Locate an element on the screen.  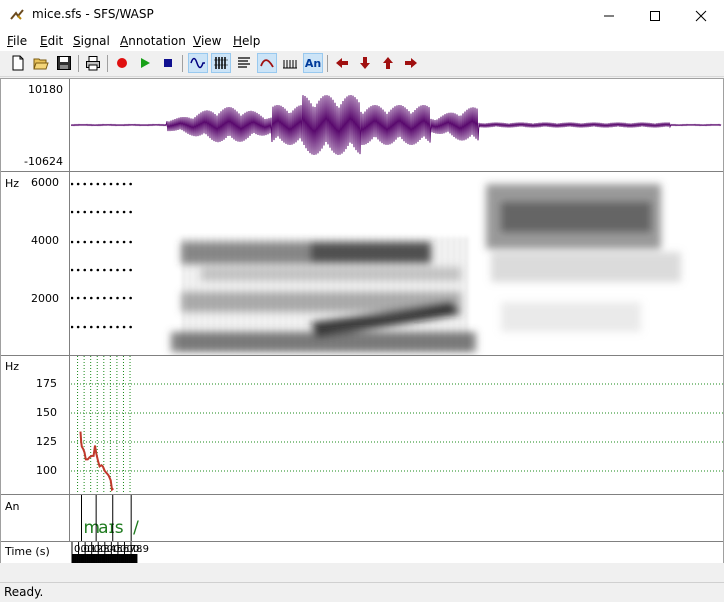
spectrogram-unit-label: Hz is located at coordinates (12, 183).